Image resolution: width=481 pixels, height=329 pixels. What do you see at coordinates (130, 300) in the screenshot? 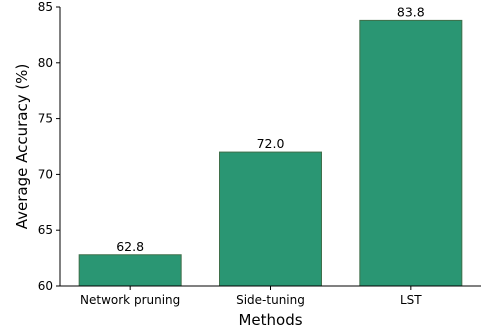
I see `x-tick-label: Network pruning` at bounding box center [130, 300].